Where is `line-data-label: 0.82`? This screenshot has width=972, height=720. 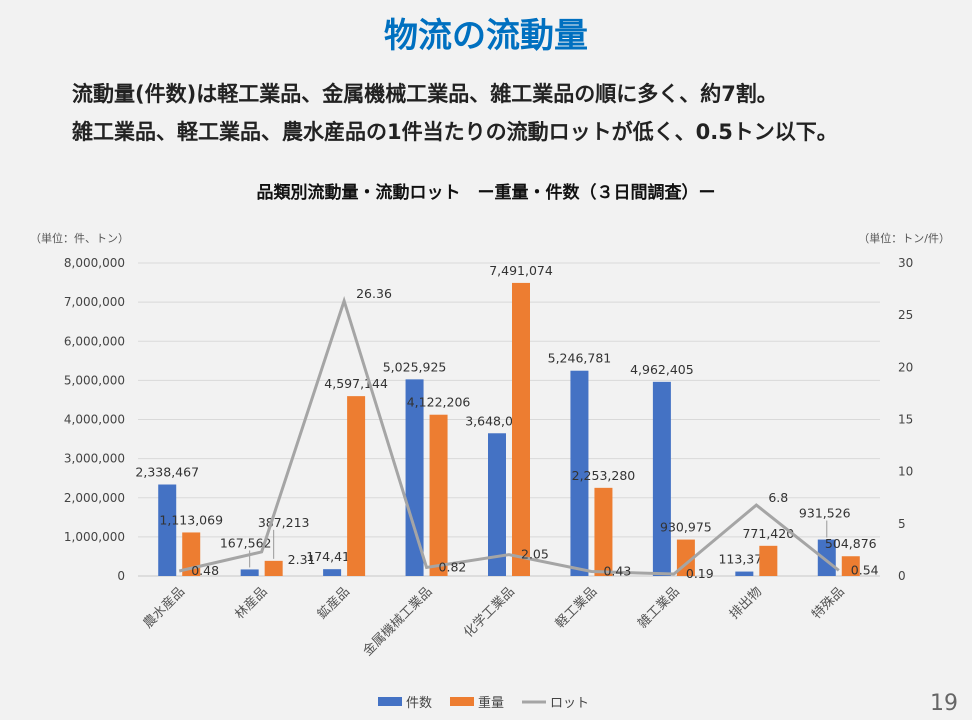 line-data-label: 0.82 is located at coordinates (453, 566).